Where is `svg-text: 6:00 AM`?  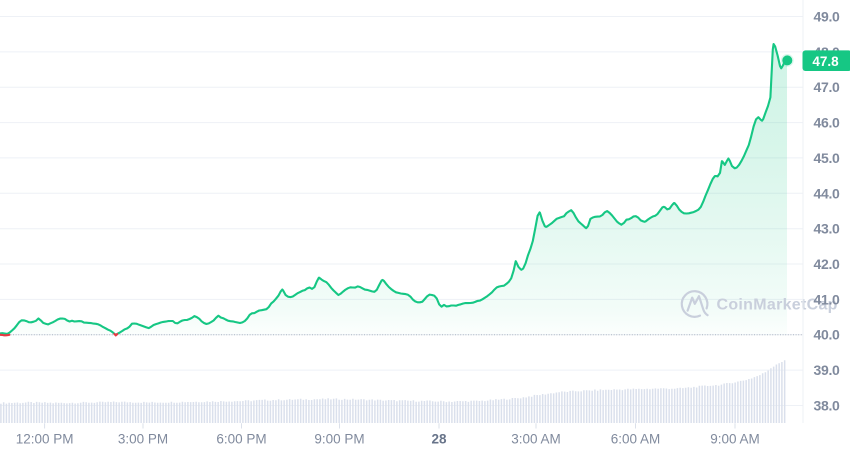 svg-text: 6:00 AM is located at coordinates (636, 439).